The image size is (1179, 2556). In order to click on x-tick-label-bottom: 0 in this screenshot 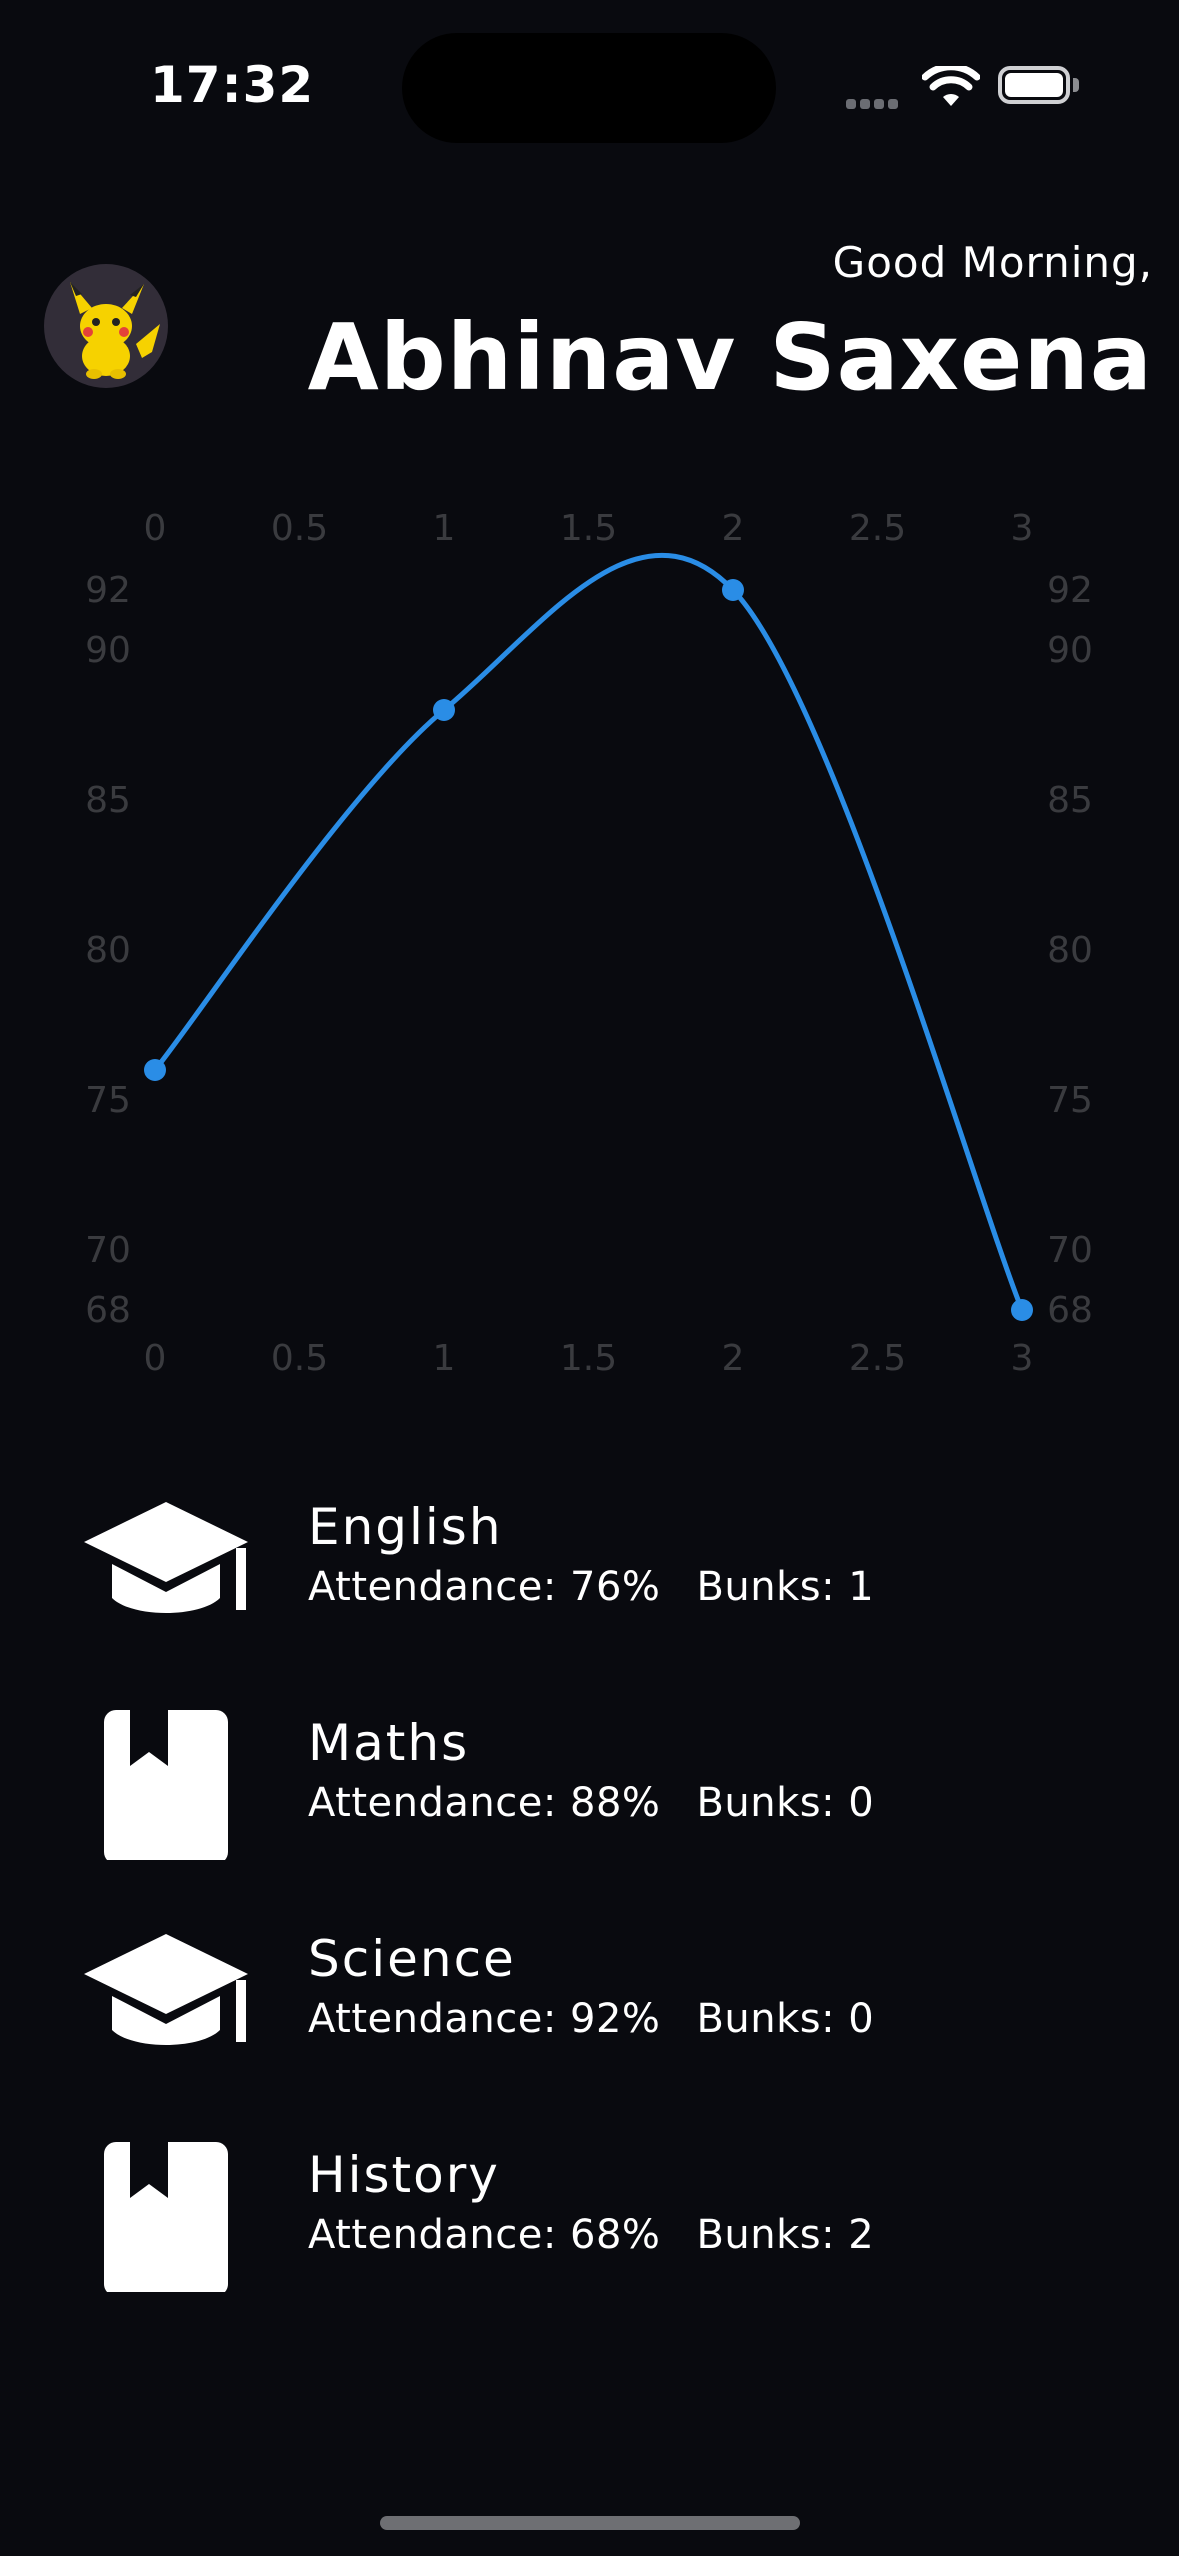, I will do `click(155, 1358)`.